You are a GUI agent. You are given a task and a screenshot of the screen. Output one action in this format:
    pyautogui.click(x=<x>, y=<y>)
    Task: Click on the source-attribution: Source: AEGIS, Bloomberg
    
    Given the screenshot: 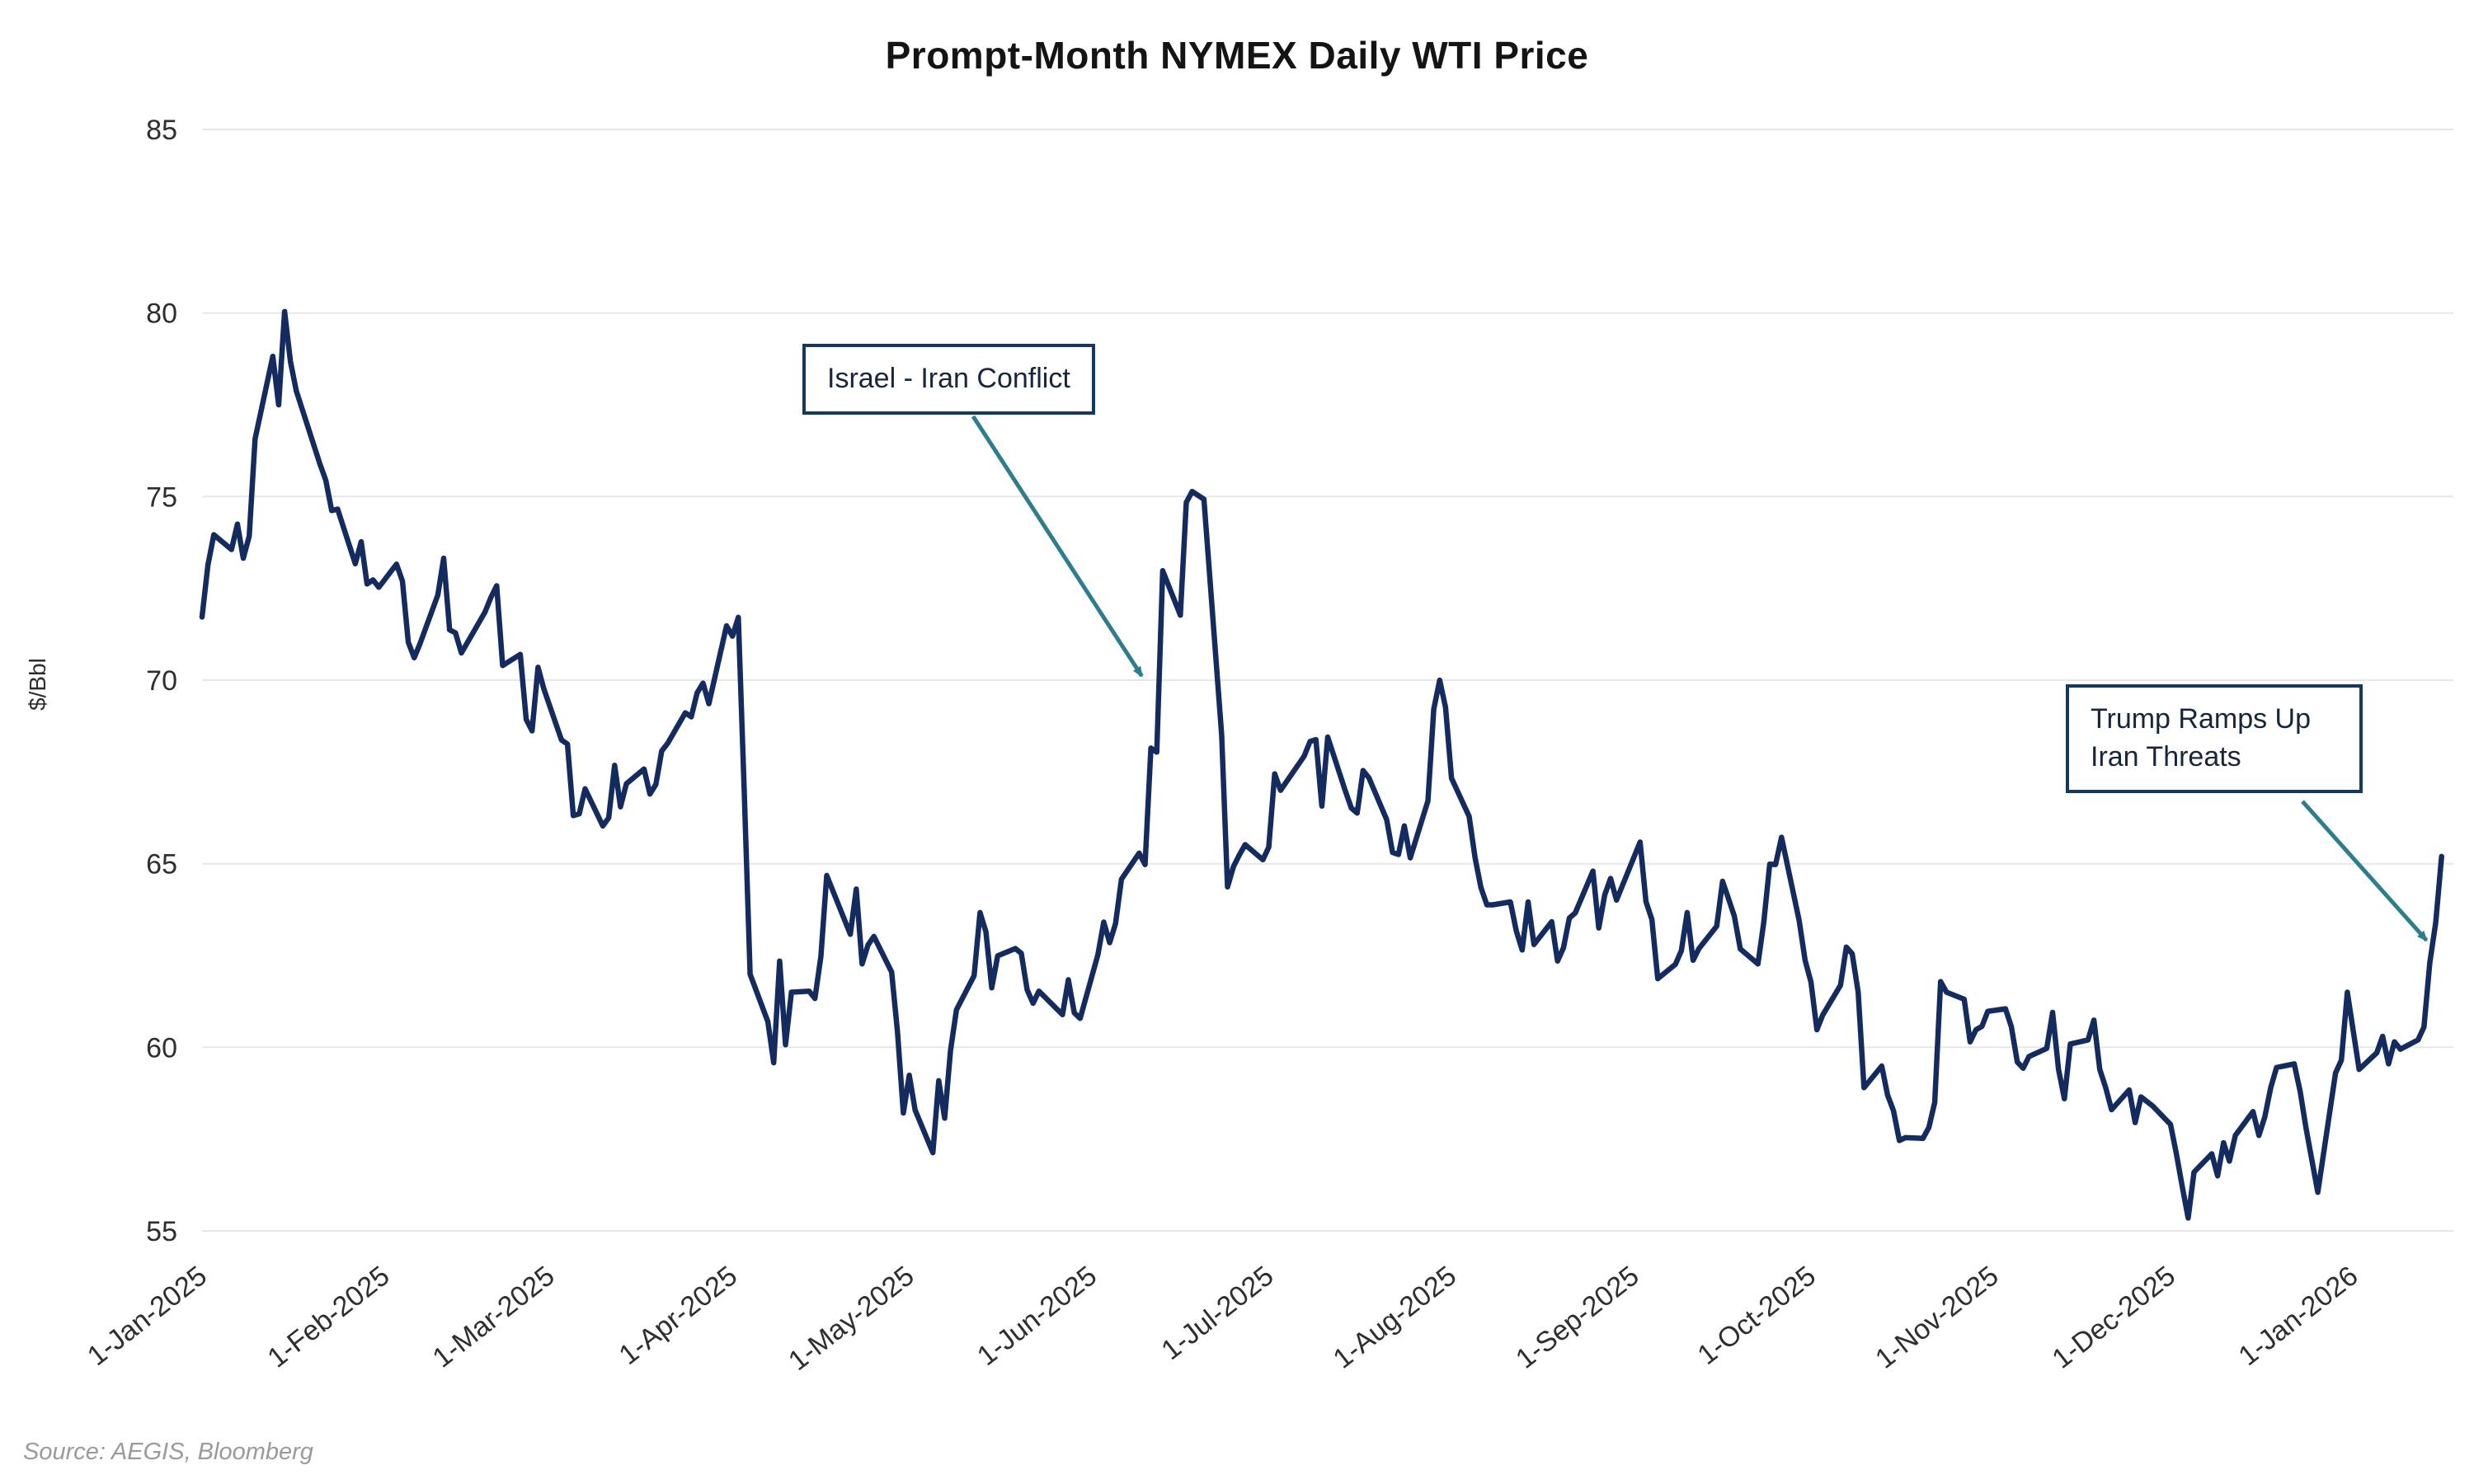 What is the action you would take?
    pyautogui.click(x=168, y=1452)
    